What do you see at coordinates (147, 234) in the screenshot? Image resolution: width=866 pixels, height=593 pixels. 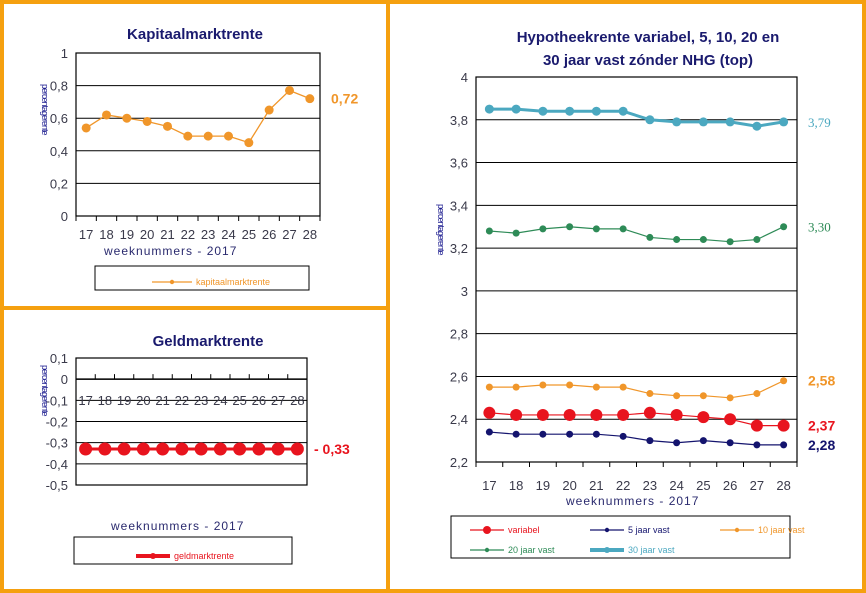 I see `x-tick-label: 20` at bounding box center [147, 234].